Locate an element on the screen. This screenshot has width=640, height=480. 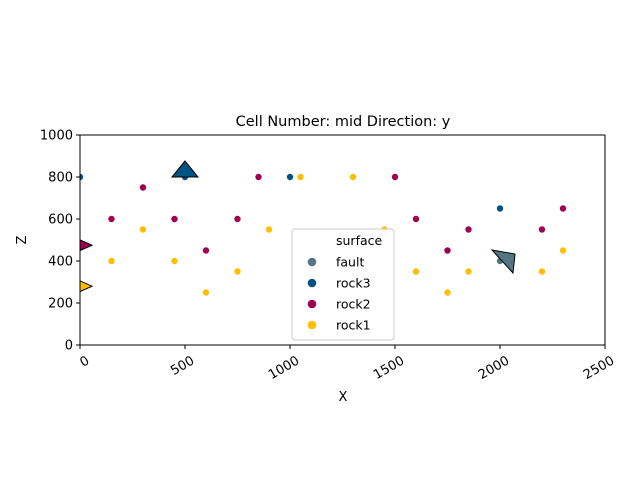
legend-entries: fault rock3 rock2 rock1 is located at coordinates (339, 294).